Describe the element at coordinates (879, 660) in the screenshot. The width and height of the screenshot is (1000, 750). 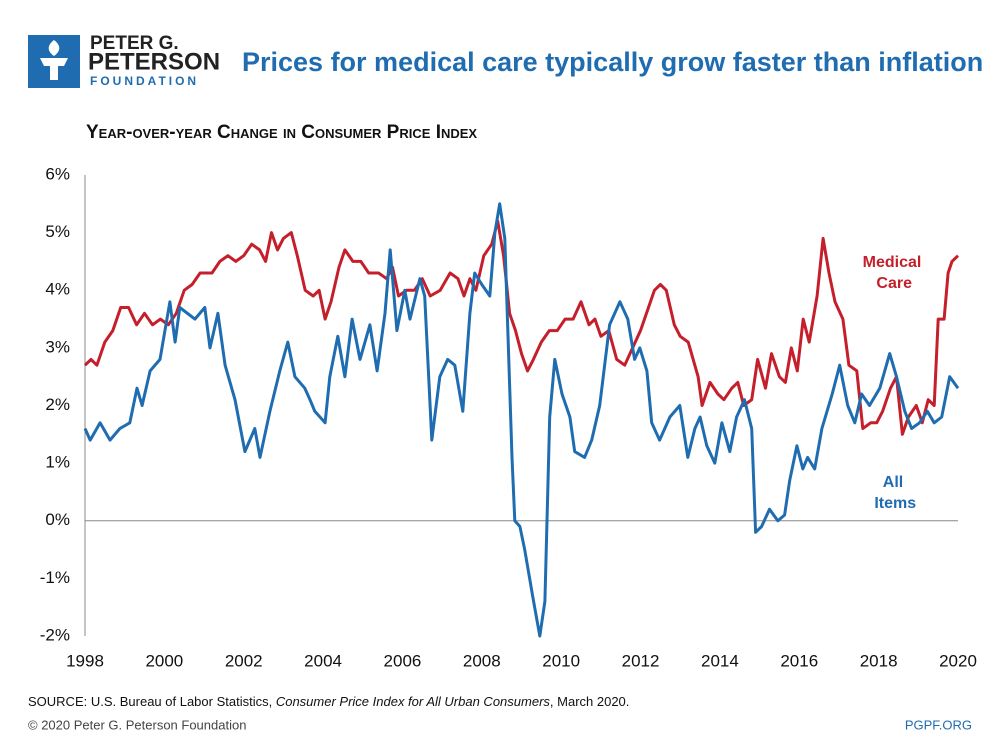
I see `x-tick-label: 2018` at that location.